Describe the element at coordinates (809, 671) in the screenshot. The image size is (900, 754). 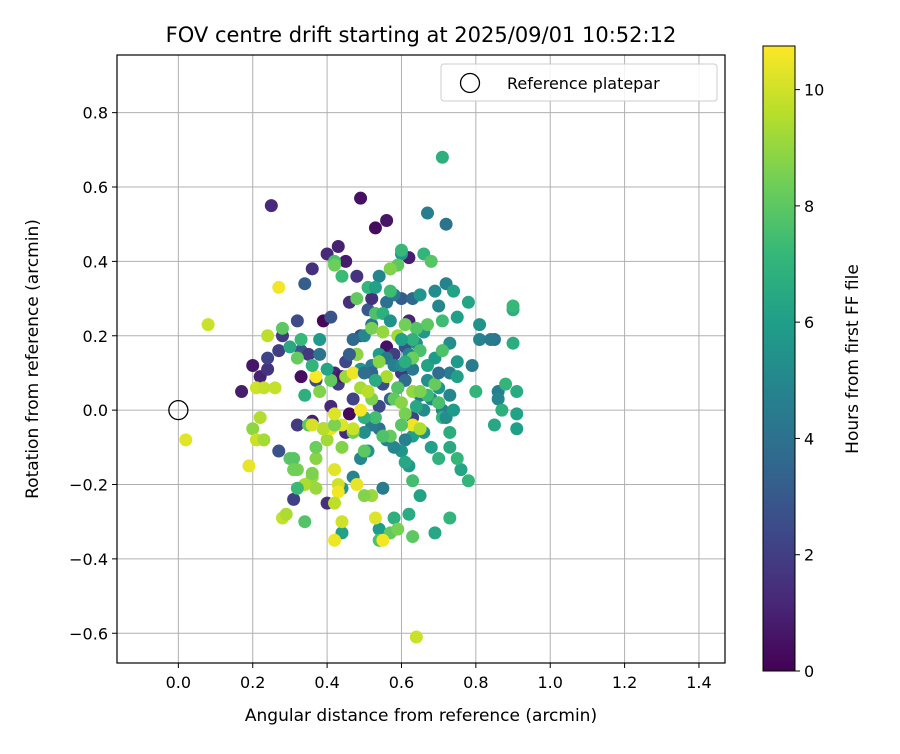
I see `colorbar-tick-label: 0` at that location.